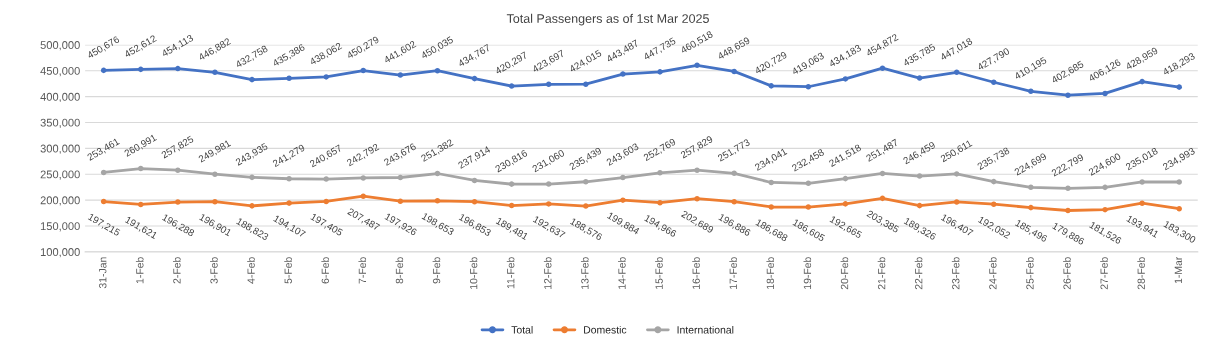  I want to click on legend-label: Total, so click(522, 329).